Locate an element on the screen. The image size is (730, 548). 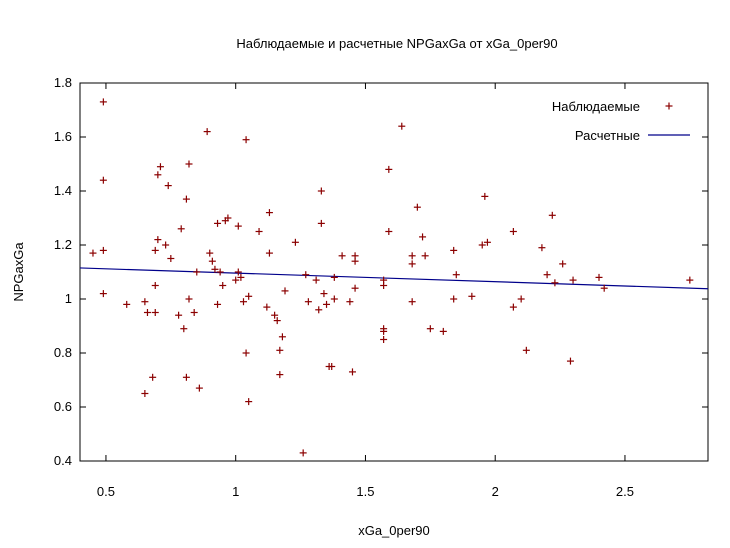
legend-marker-observed is located at coordinates (669, 106).